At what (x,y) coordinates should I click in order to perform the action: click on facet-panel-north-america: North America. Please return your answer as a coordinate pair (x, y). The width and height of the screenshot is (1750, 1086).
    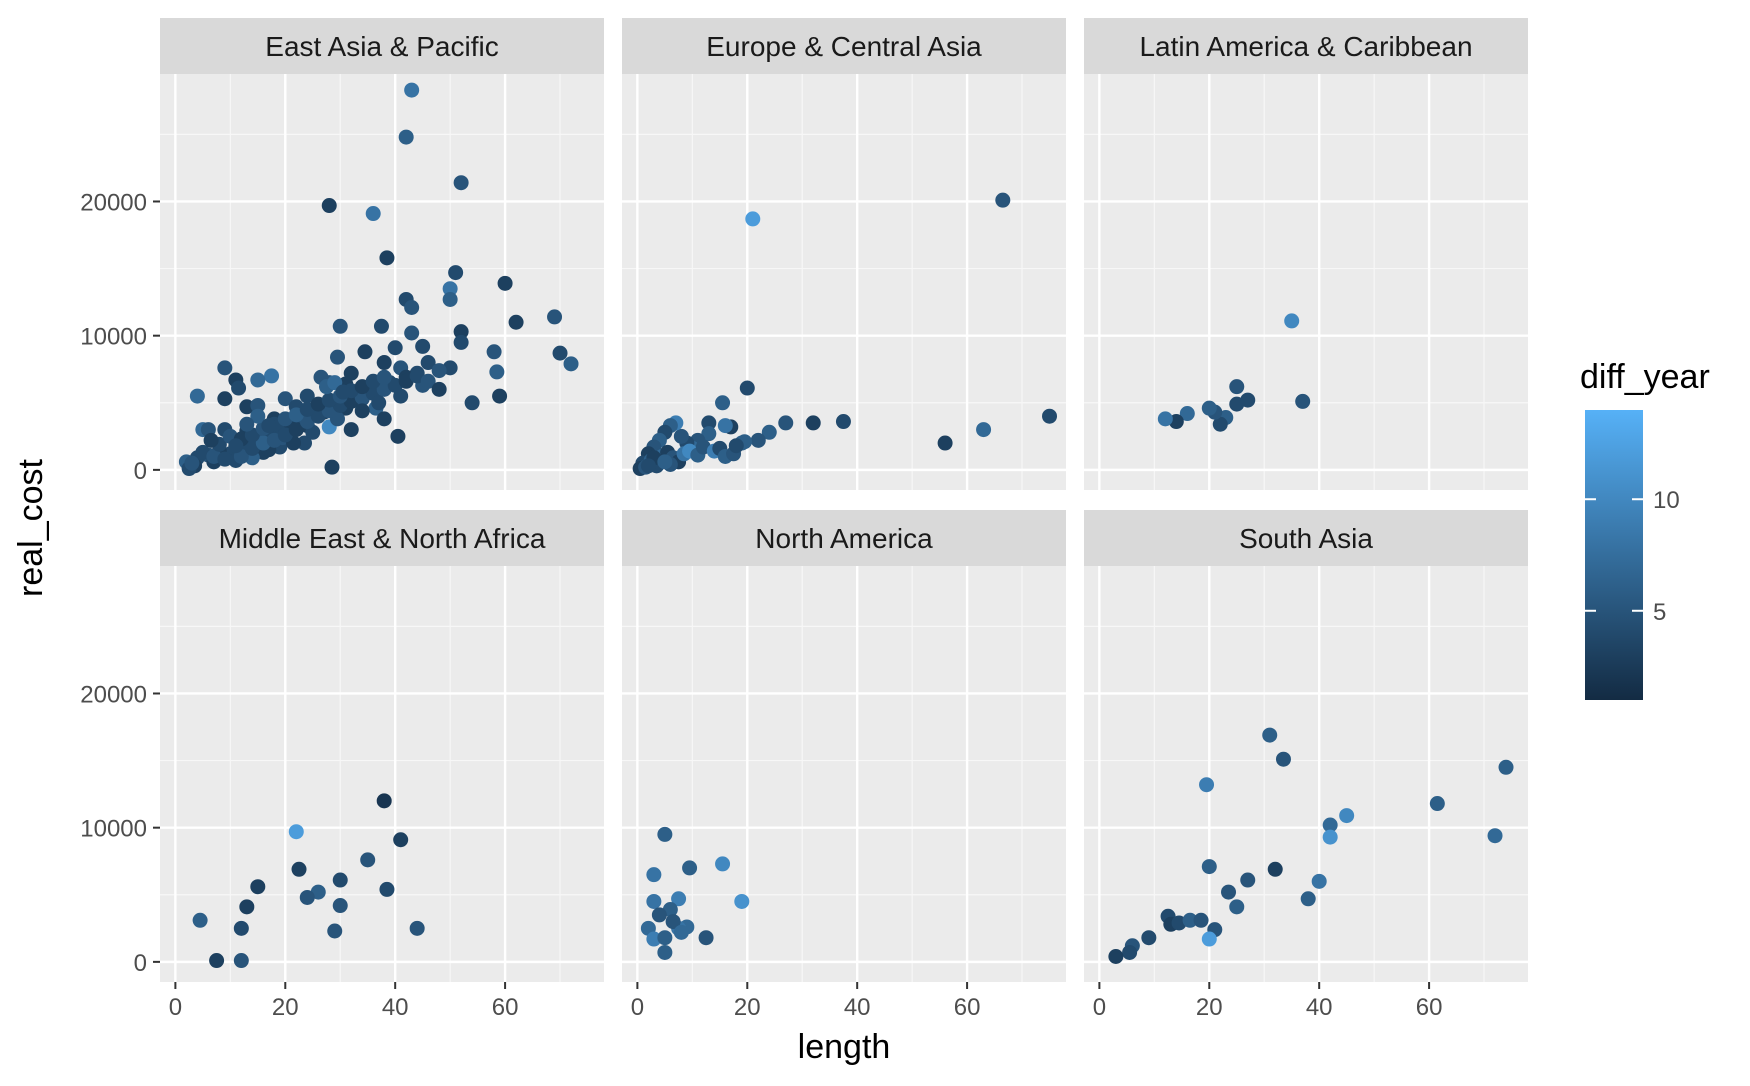
    Looking at the image, I should click on (844, 746).